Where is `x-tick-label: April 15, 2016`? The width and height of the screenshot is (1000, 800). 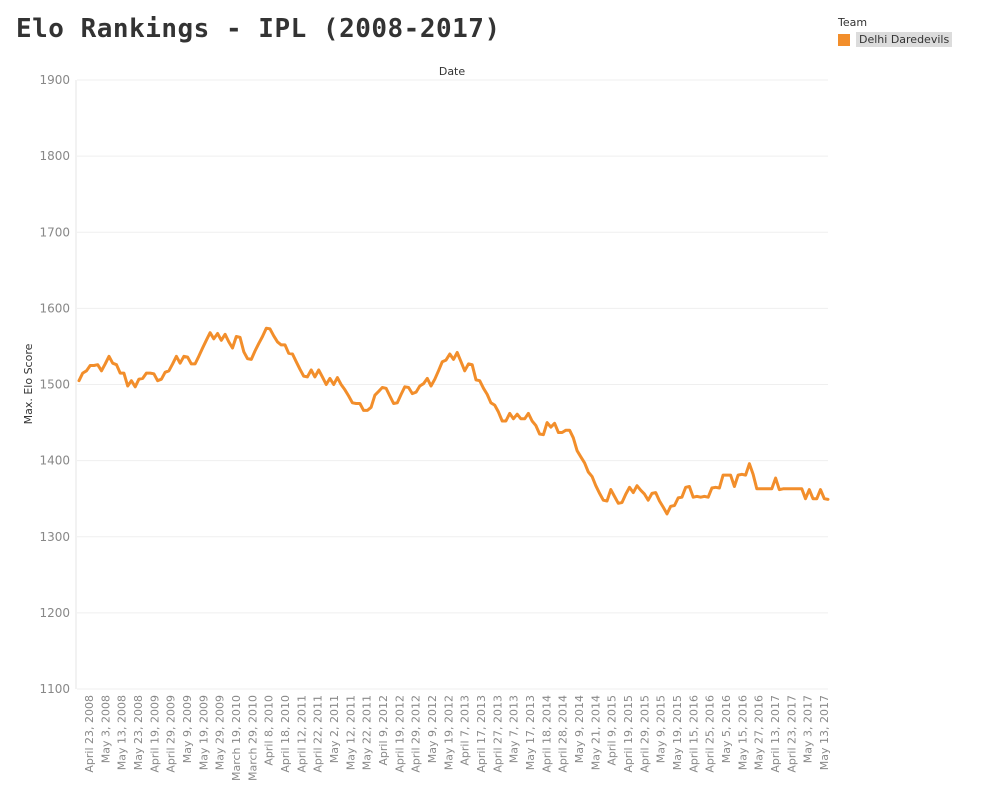 x-tick-label: April 15, 2016 is located at coordinates (693, 734).